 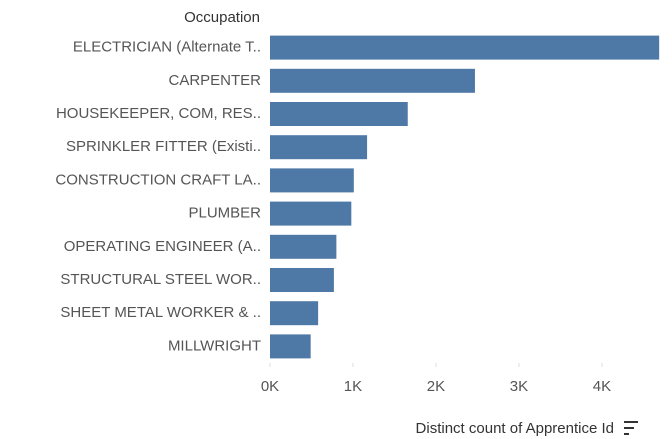 What do you see at coordinates (224, 213) in the screenshot?
I see `y-tick-label: PLUMBER` at bounding box center [224, 213].